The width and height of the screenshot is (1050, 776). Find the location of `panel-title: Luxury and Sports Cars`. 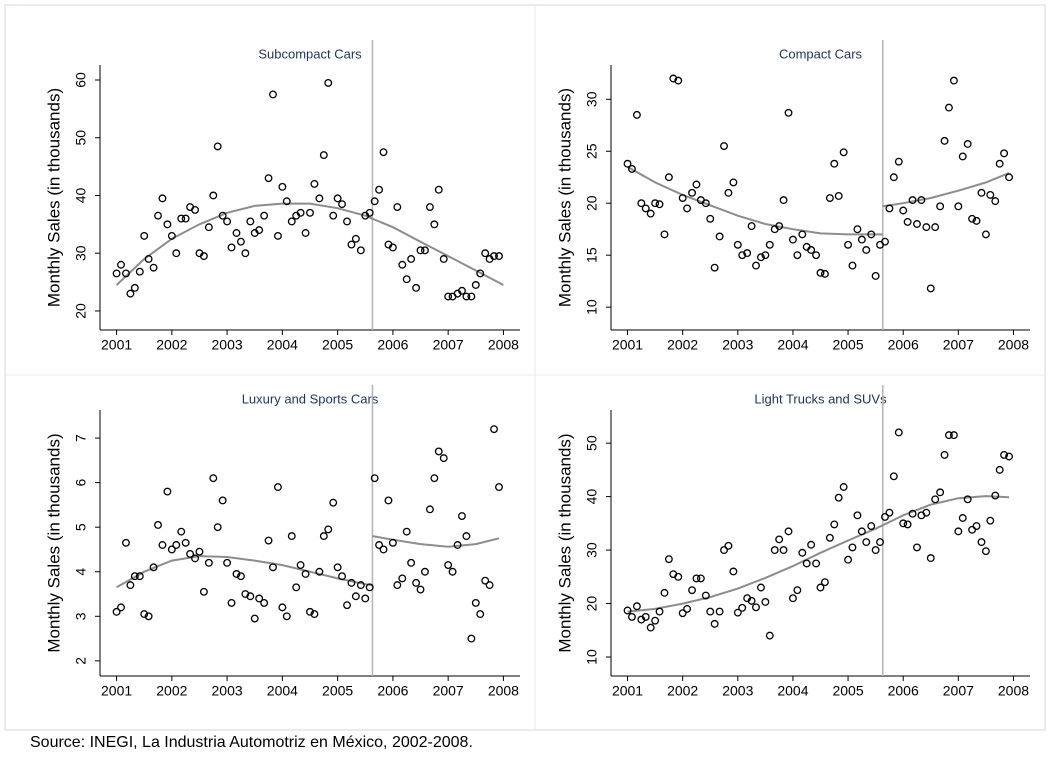

panel-title: Luxury and Sports Cars is located at coordinates (310, 398).